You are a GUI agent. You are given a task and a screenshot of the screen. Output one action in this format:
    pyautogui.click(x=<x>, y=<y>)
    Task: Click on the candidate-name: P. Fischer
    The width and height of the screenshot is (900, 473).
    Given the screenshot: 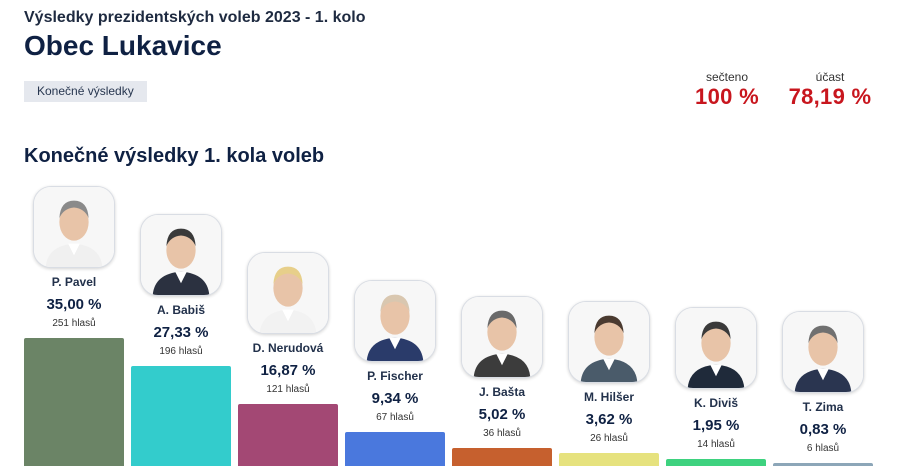 What is the action you would take?
    pyautogui.click(x=395, y=376)
    